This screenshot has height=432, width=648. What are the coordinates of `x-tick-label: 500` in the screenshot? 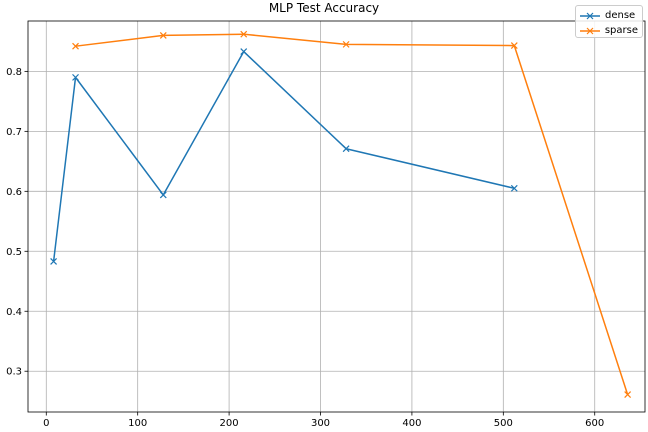 It's located at (503, 423).